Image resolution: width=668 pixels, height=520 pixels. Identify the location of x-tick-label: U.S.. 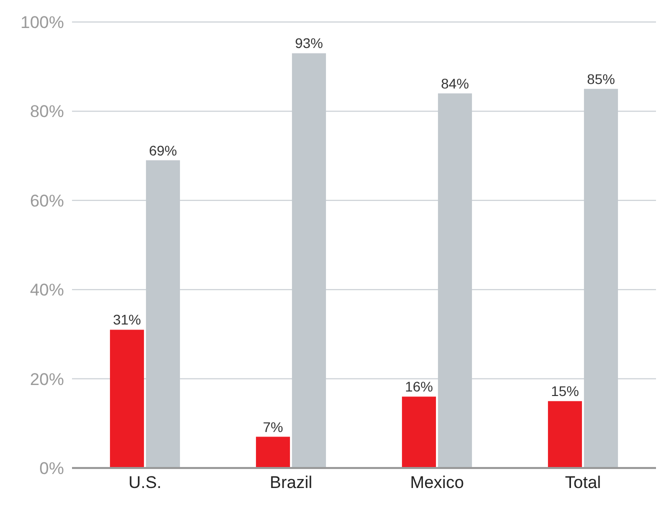
(145, 482).